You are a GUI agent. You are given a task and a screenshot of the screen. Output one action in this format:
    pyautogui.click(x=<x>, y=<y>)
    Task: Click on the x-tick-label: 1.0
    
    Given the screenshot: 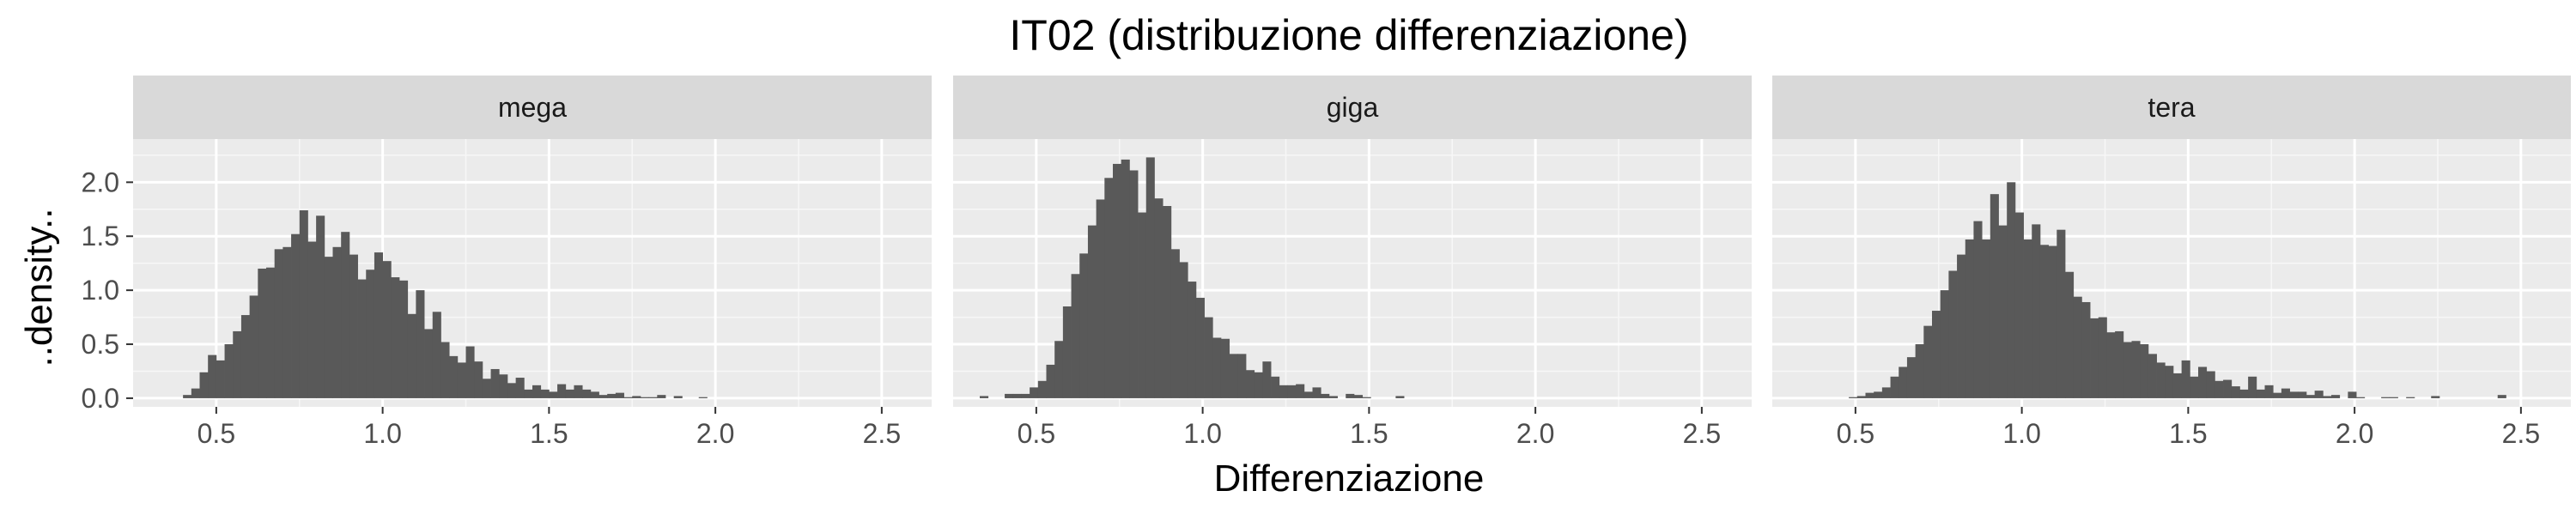 What is the action you would take?
    pyautogui.click(x=382, y=433)
    